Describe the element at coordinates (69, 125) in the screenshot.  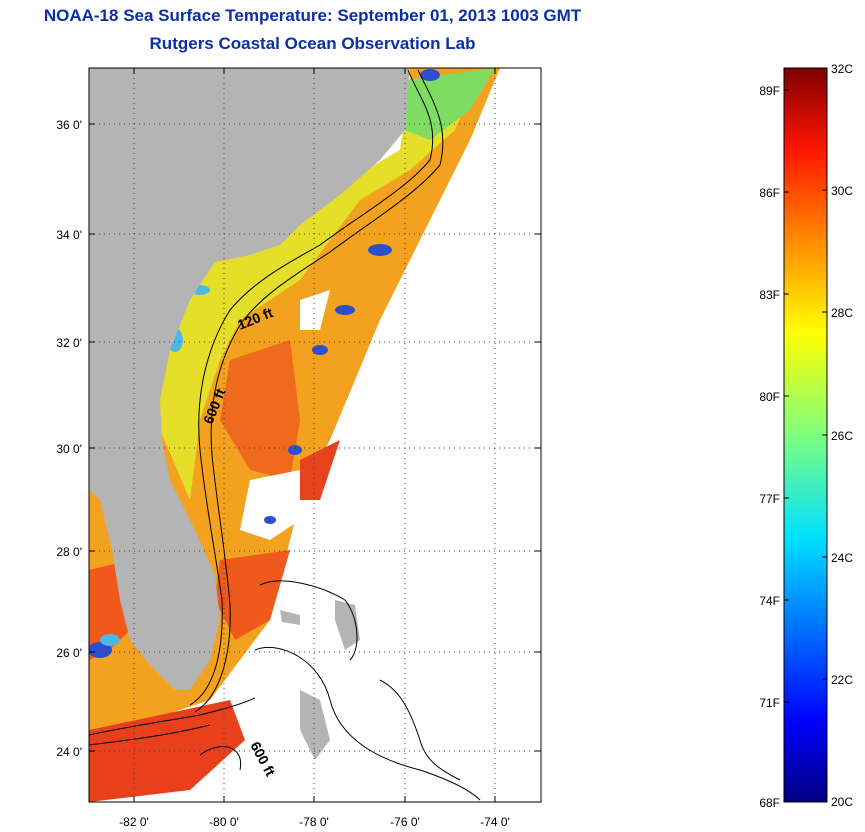
I see `lat-label-36: 36 0'` at that location.